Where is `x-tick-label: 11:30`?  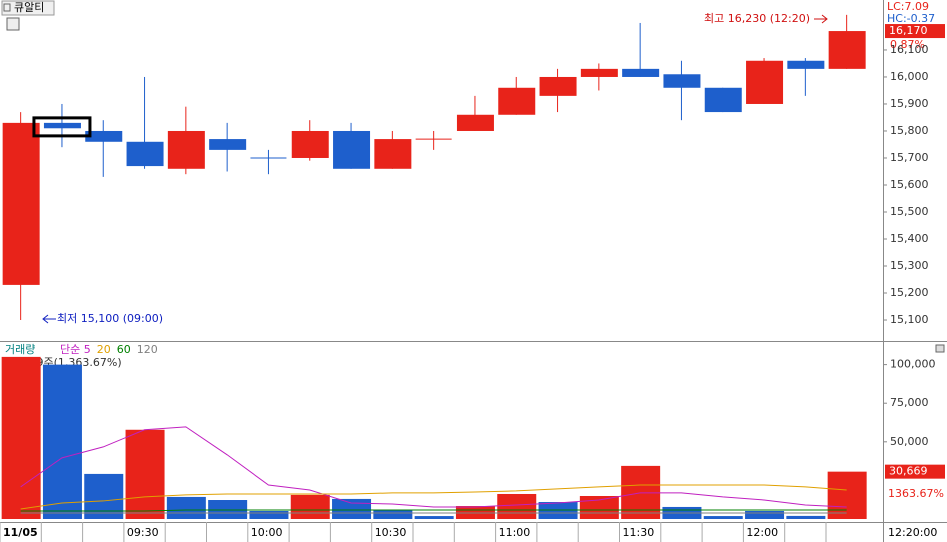 x-tick-label: 11:30 is located at coordinates (639, 532).